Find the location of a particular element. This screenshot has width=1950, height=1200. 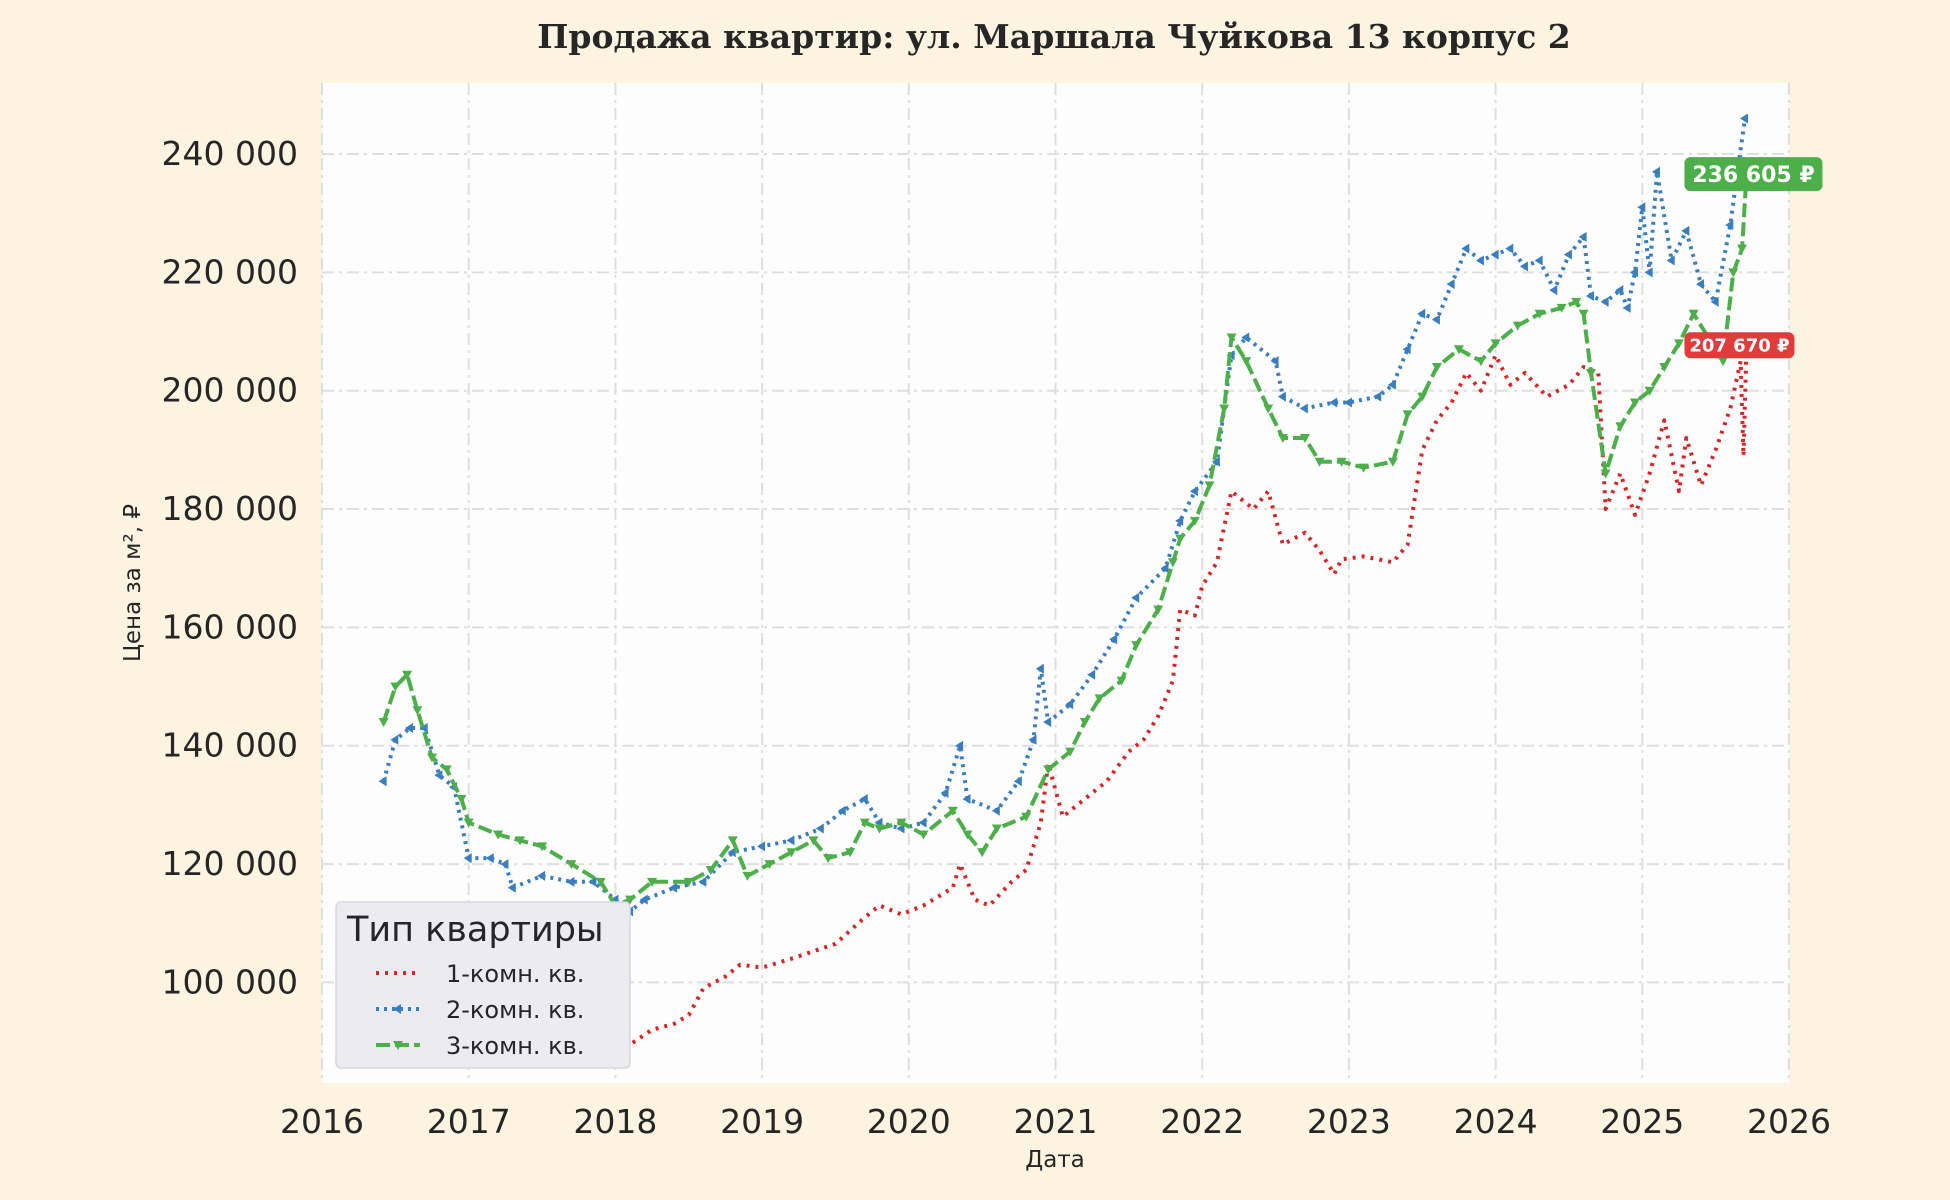

y-tick-label: 160 000 is located at coordinates (230, 626).